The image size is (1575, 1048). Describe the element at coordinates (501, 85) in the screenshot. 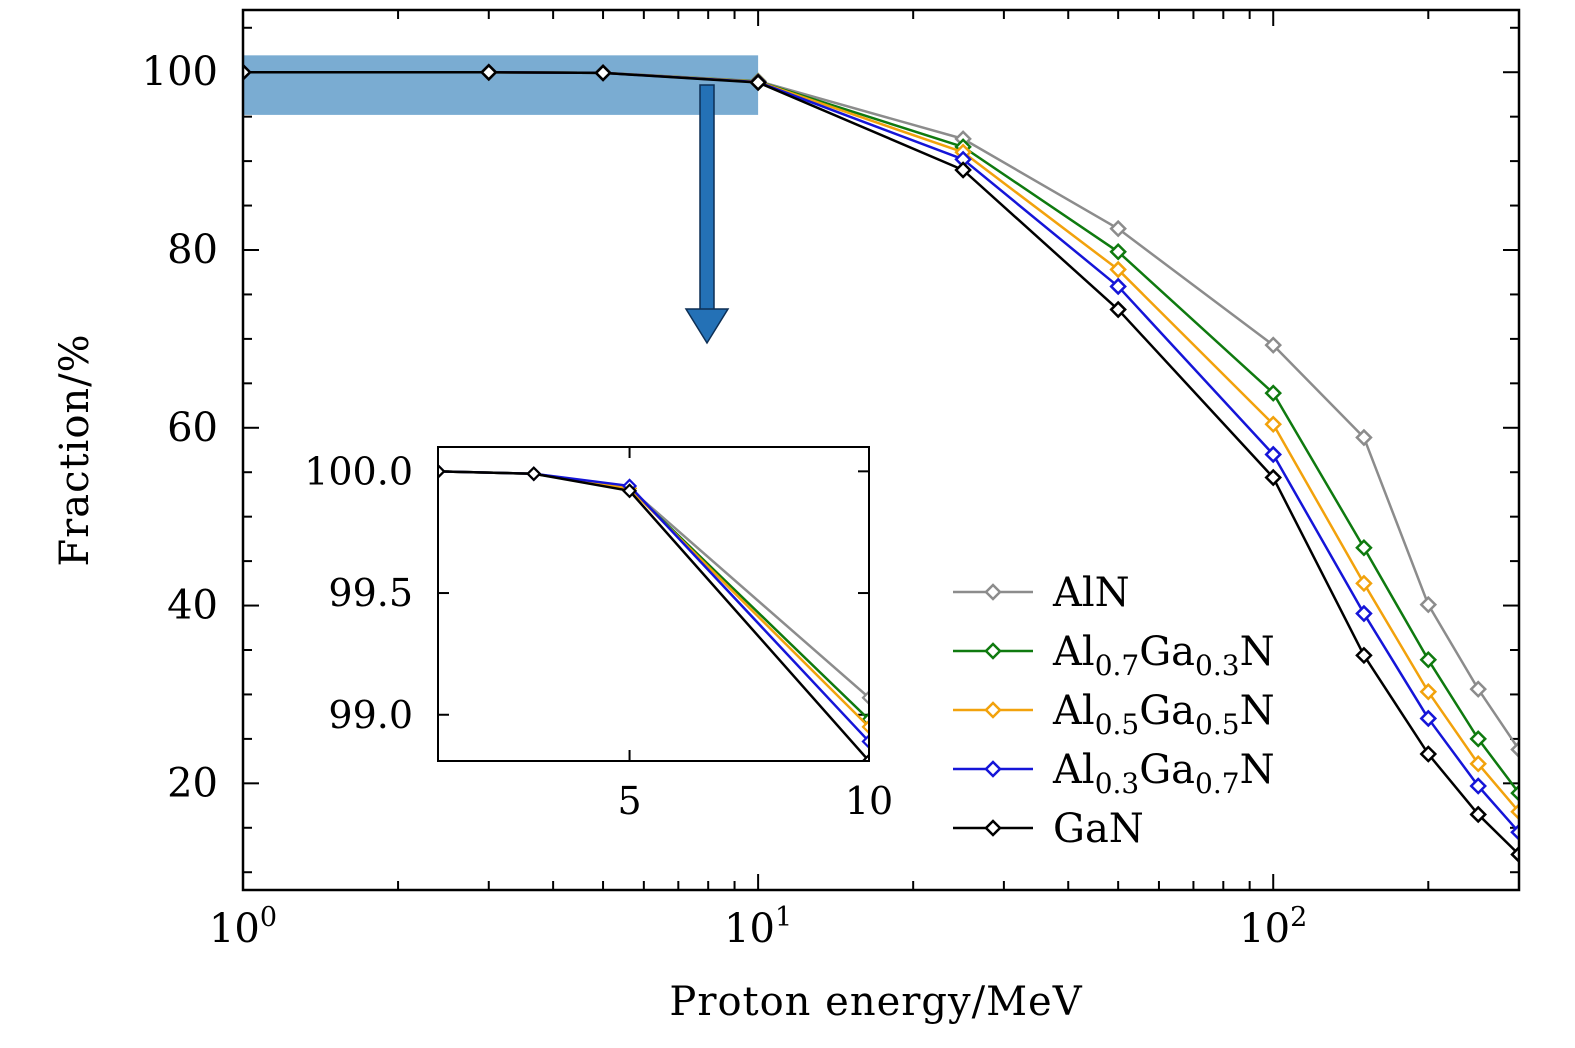

I see `zoom-highlight-band` at that location.